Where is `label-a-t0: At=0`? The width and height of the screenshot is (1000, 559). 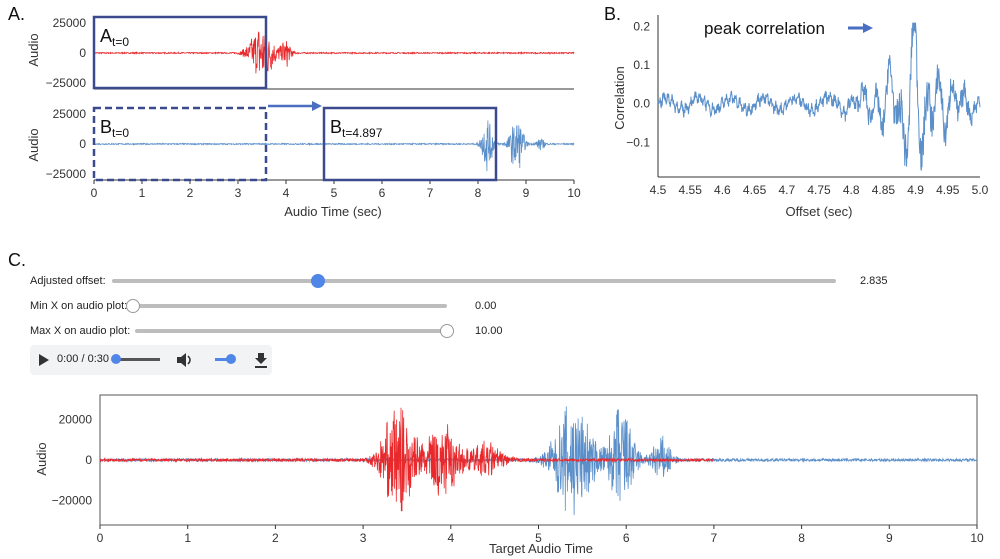 label-a-t0: At=0 is located at coordinates (114, 37).